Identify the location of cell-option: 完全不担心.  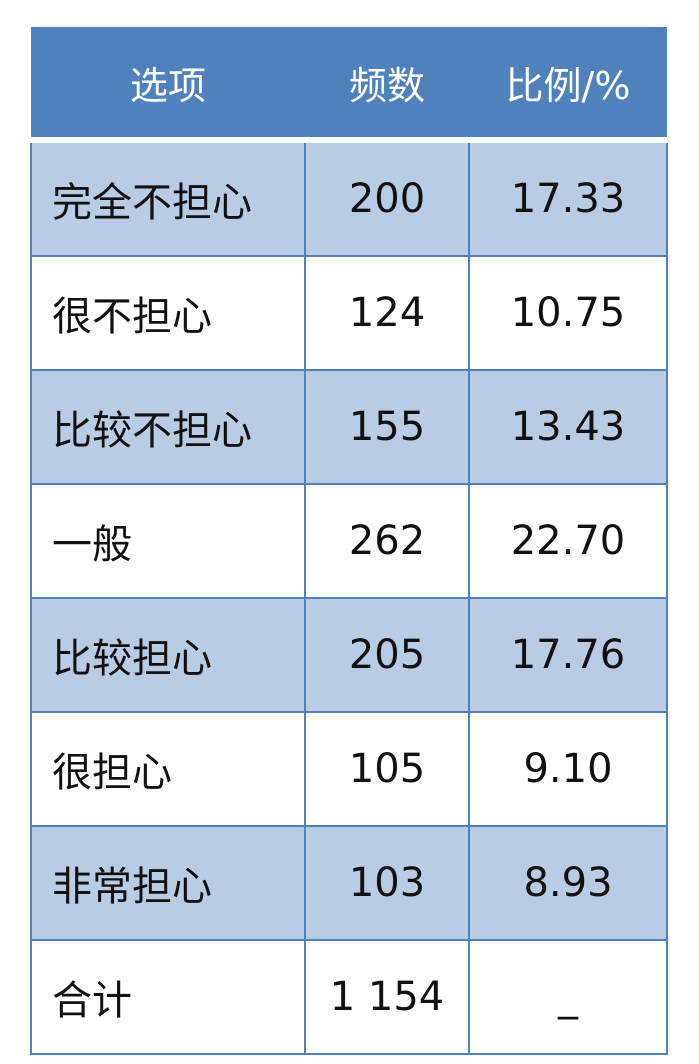
(168, 198).